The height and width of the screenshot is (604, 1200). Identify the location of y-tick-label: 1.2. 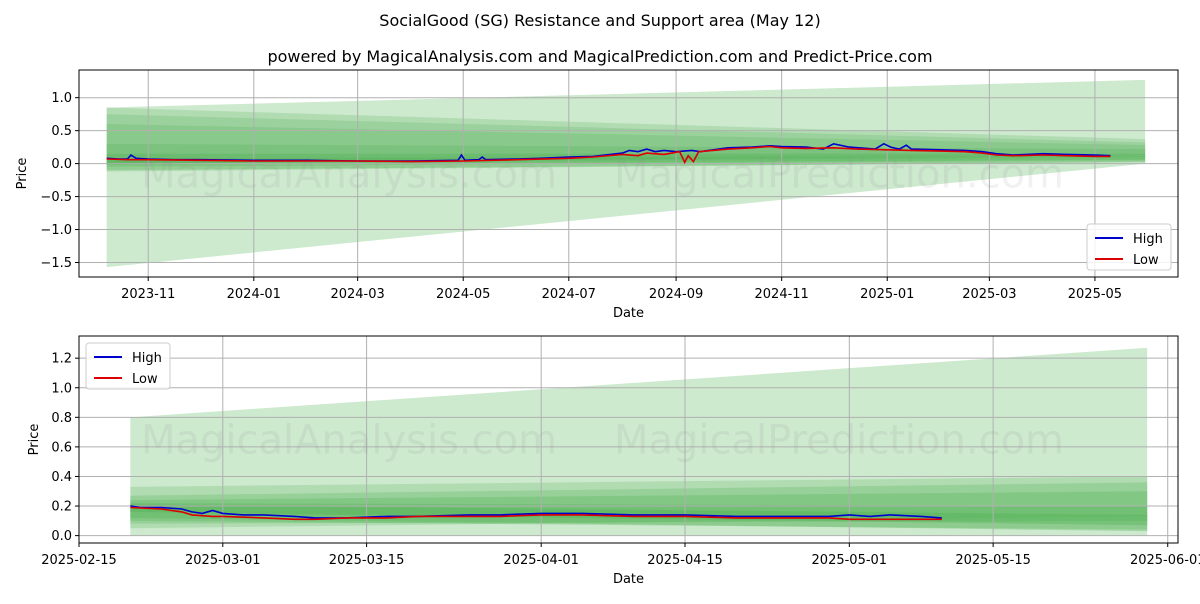
(61, 359).